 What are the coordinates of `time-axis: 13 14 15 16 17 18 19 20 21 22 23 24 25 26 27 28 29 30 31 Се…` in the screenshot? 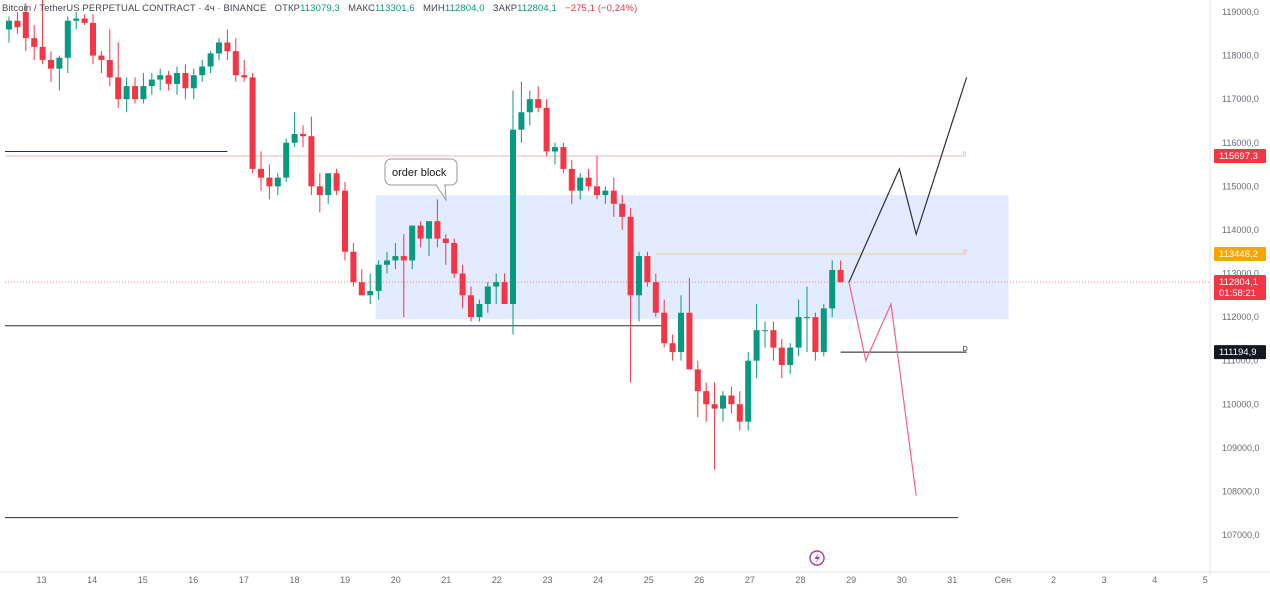 It's located at (635, 578).